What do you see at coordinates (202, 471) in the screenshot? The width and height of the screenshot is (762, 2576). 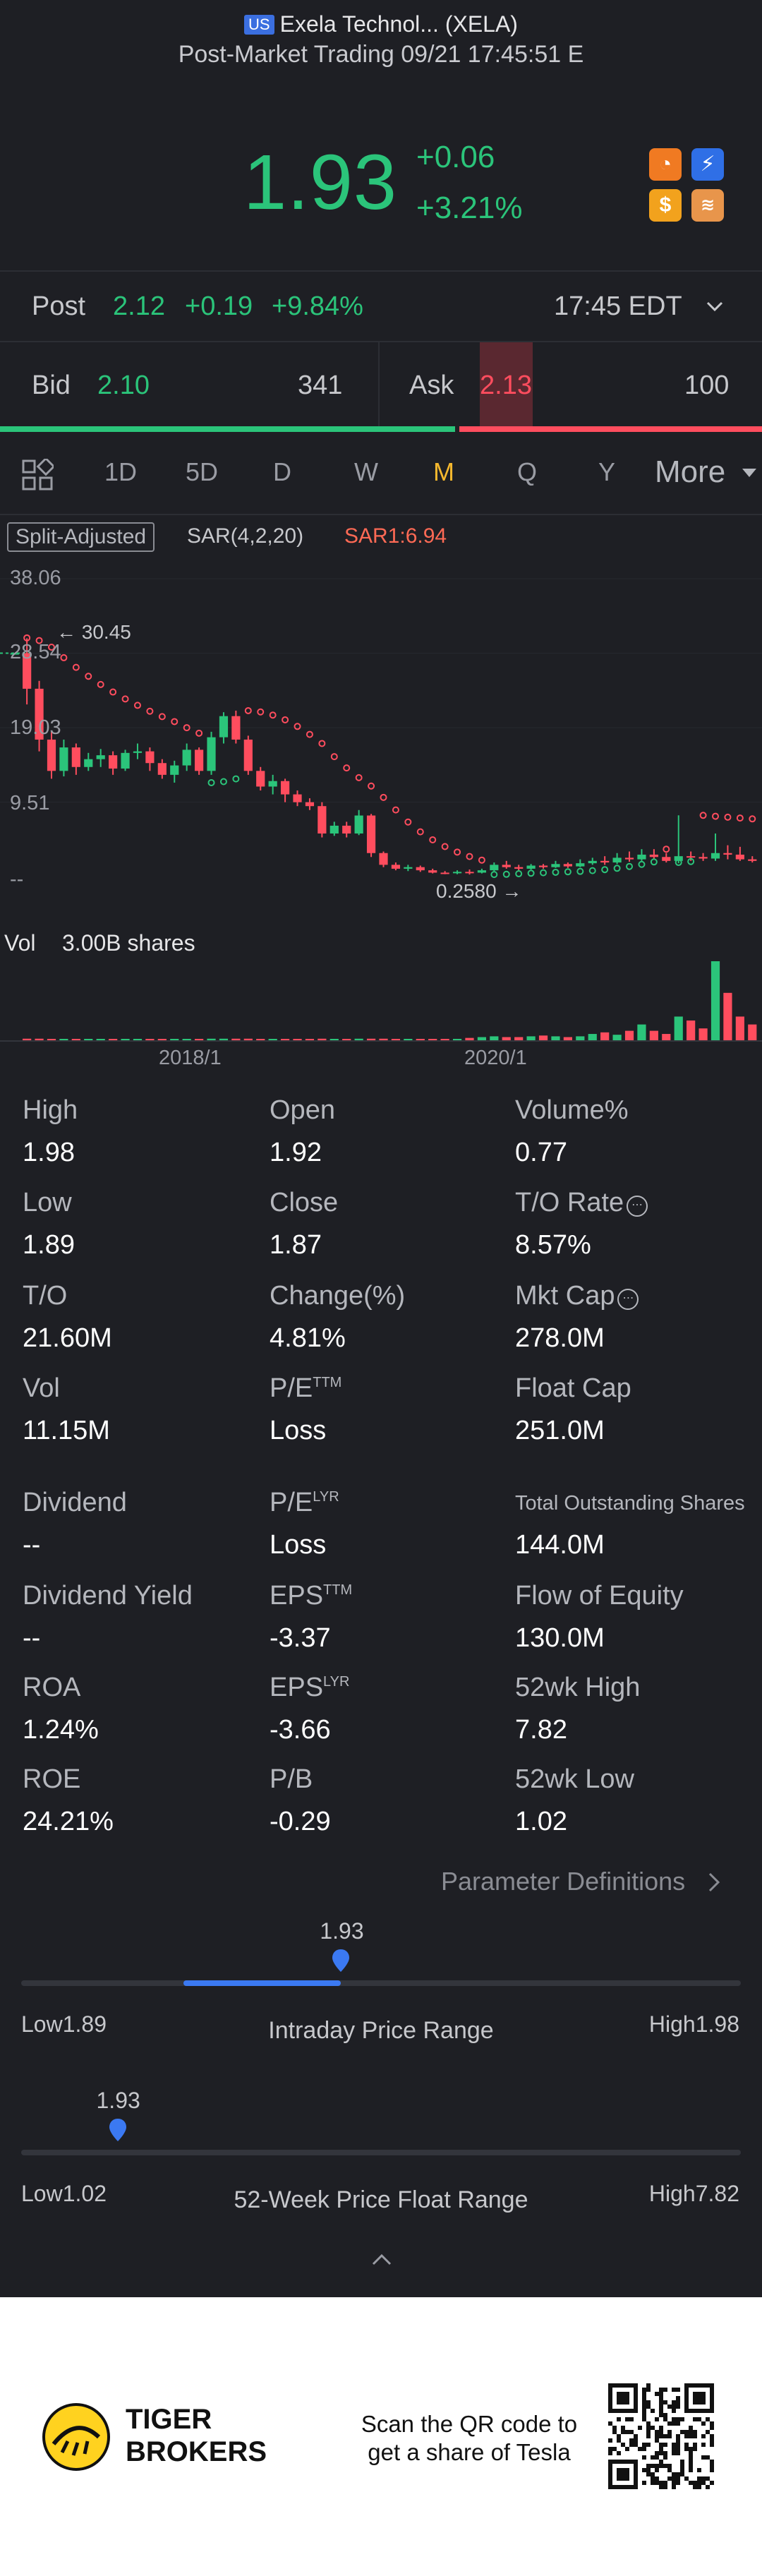 I see `tab-5d: 5D` at bounding box center [202, 471].